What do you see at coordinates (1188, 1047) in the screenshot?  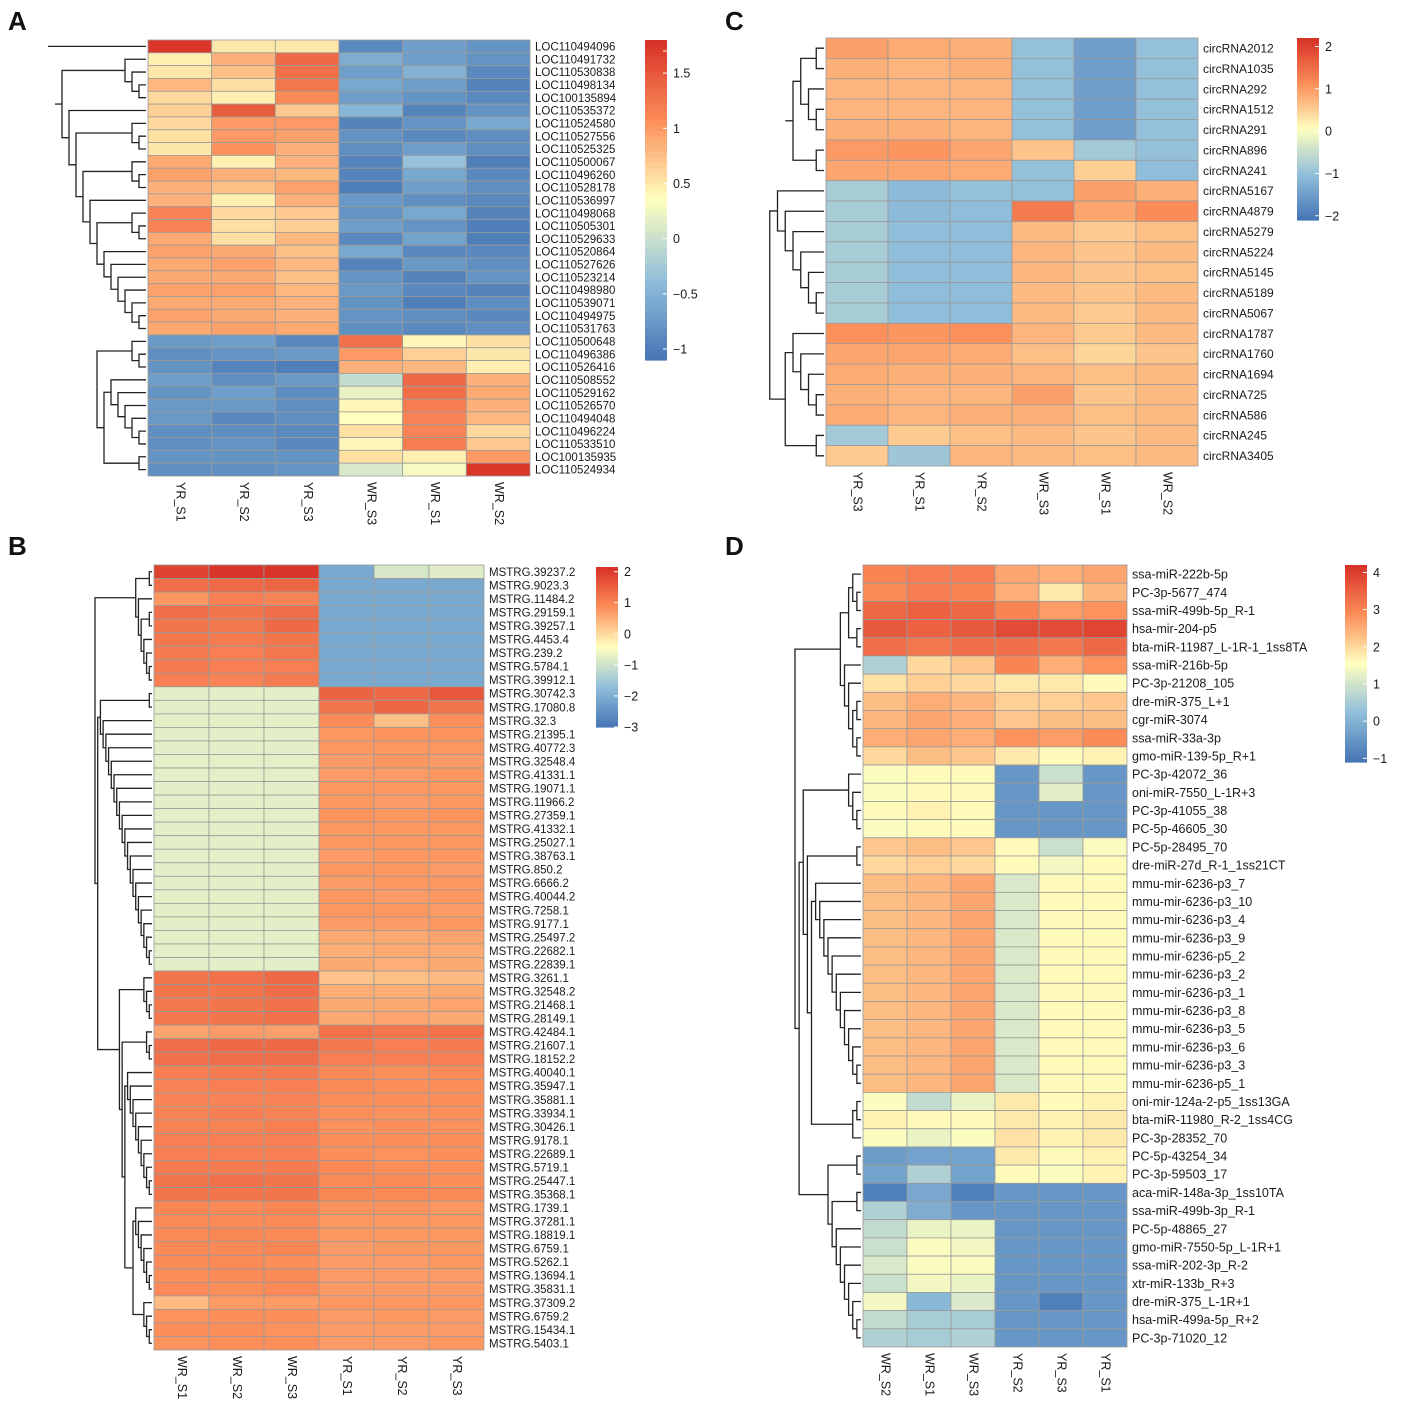 I see `row-label: mmu-mir-6236-p3_6` at bounding box center [1188, 1047].